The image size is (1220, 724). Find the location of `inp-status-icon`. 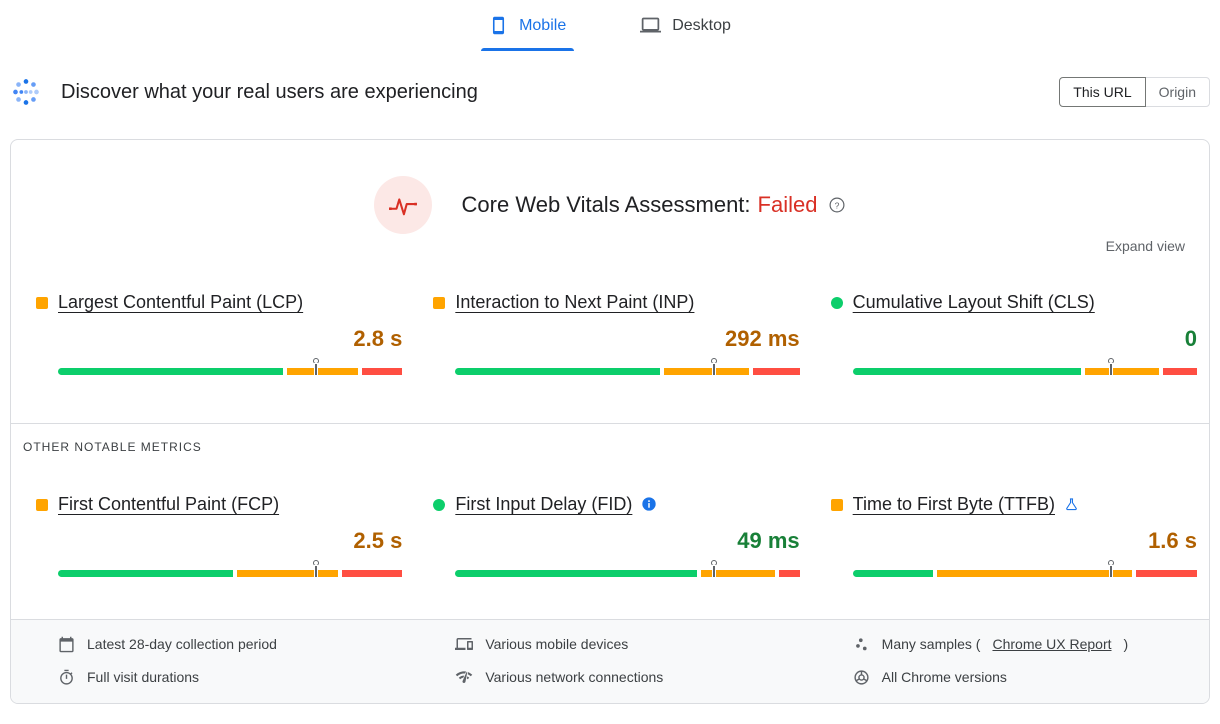

inp-status-icon is located at coordinates (439, 303).